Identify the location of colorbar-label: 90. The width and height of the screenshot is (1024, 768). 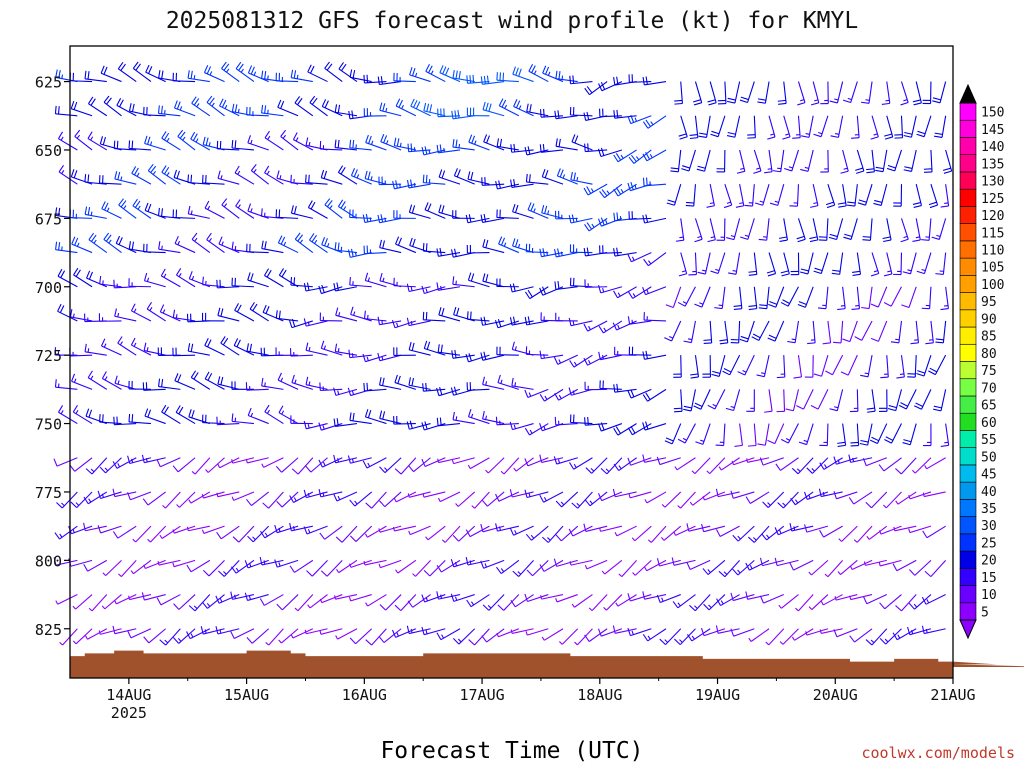
(989, 319).